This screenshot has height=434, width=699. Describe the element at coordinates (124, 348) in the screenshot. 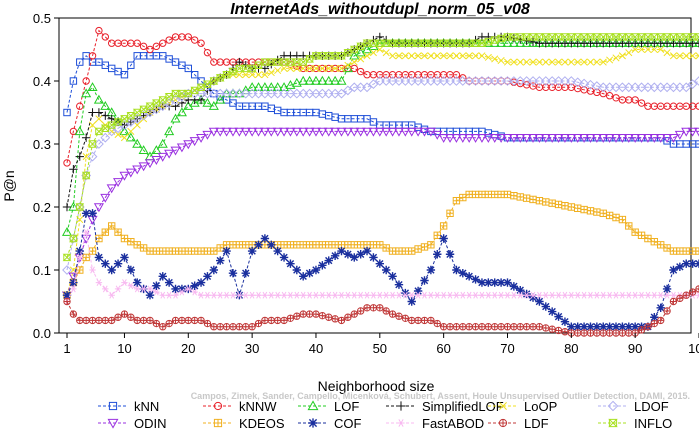

I see `x-tick-label: 10` at that location.